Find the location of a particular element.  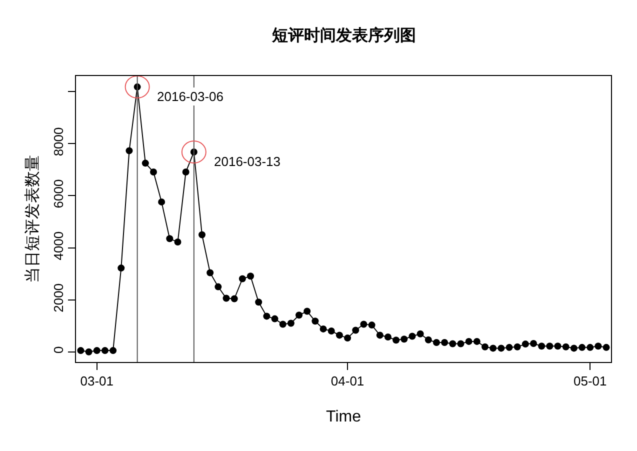

y-tick-label: 2000 is located at coordinates (58, 297).